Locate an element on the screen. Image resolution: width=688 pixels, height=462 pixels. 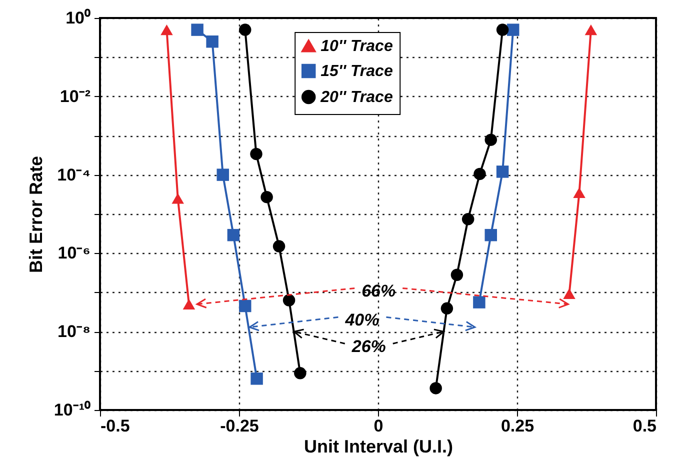
y-tick-label: 10⁰ is located at coordinates (78, 18).